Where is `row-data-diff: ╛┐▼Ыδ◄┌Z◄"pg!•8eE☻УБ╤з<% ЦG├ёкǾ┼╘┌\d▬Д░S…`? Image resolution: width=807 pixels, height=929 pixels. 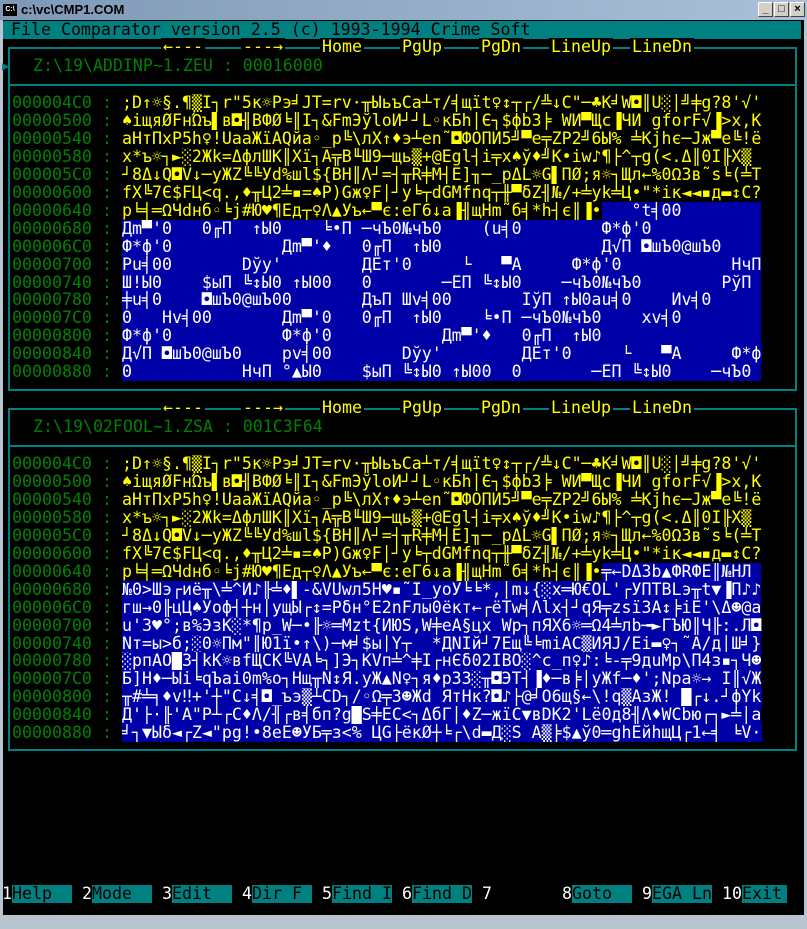
row-data-diff: ╛┐▼Ыδ◄┌Z◄"pg!•8eE☻УБ╤з<% ЦG├ёкǾ┼╘┌\d▬Д░S… is located at coordinates (442, 733).